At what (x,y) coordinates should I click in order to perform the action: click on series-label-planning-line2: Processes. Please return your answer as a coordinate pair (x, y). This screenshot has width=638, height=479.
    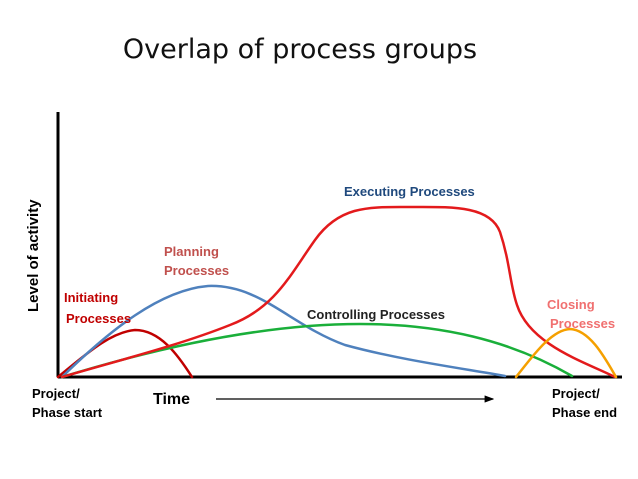
    Looking at the image, I should click on (196, 270).